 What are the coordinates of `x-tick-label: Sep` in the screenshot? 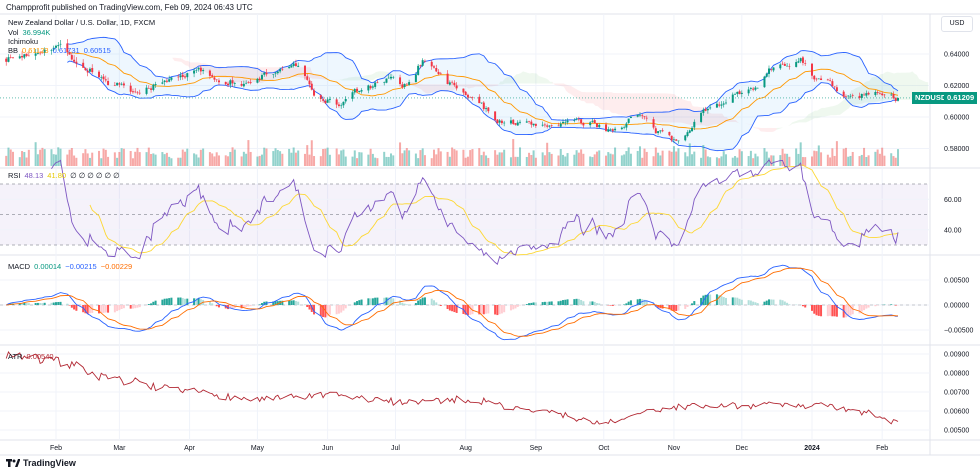 It's located at (536, 448).